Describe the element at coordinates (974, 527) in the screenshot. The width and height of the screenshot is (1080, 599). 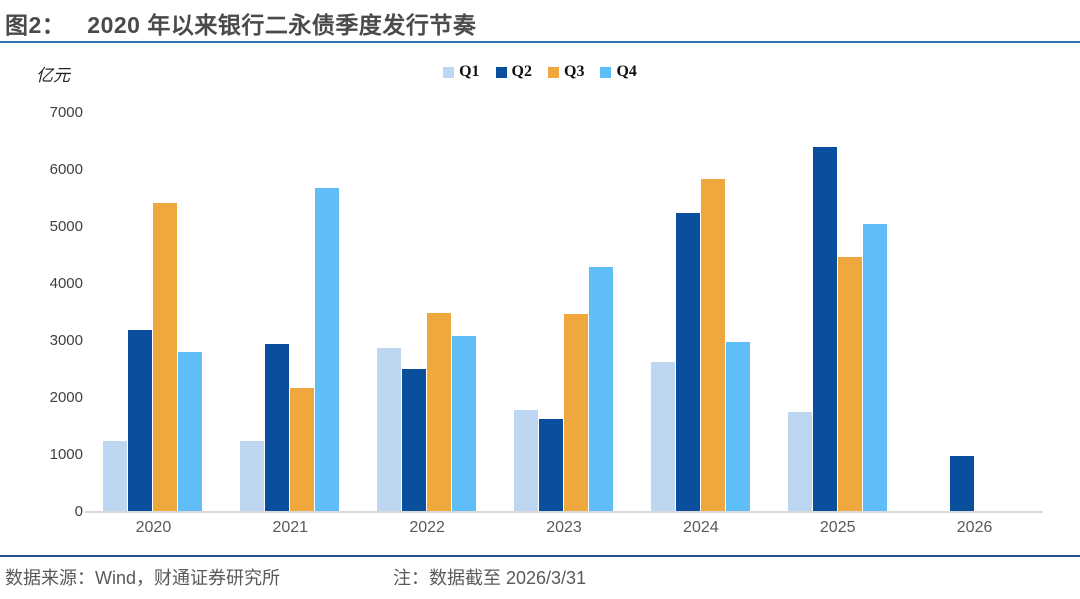
I see `x-axis-label-2026: 2026` at that location.